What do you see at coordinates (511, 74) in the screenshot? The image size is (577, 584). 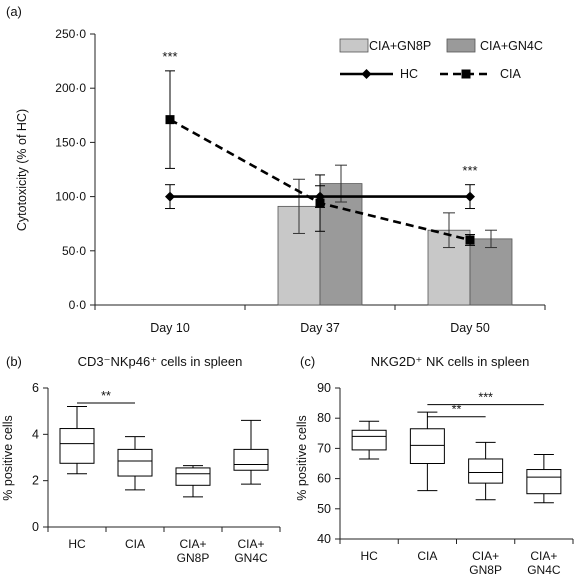 I see `legend-label-cia: CIA` at bounding box center [511, 74].